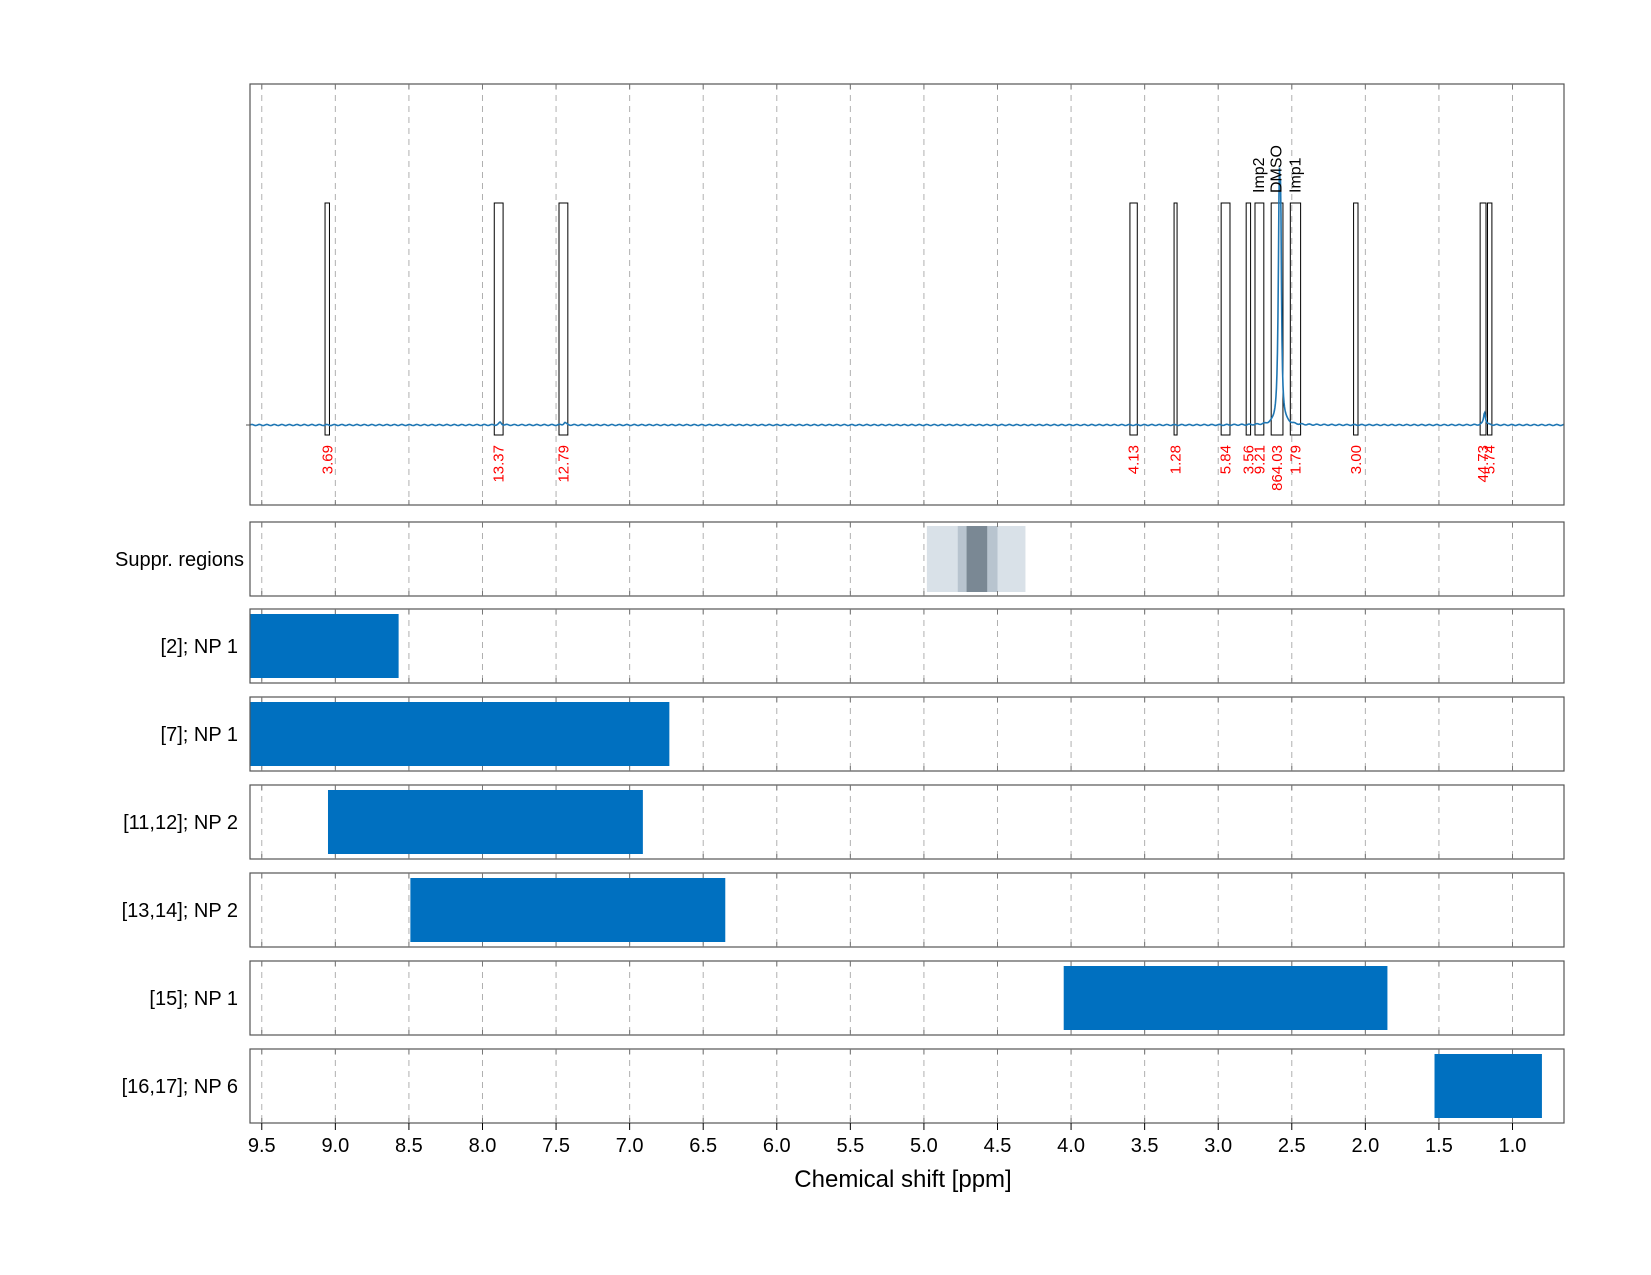  I want to click on integral-label: 1.79, so click(1295, 459).